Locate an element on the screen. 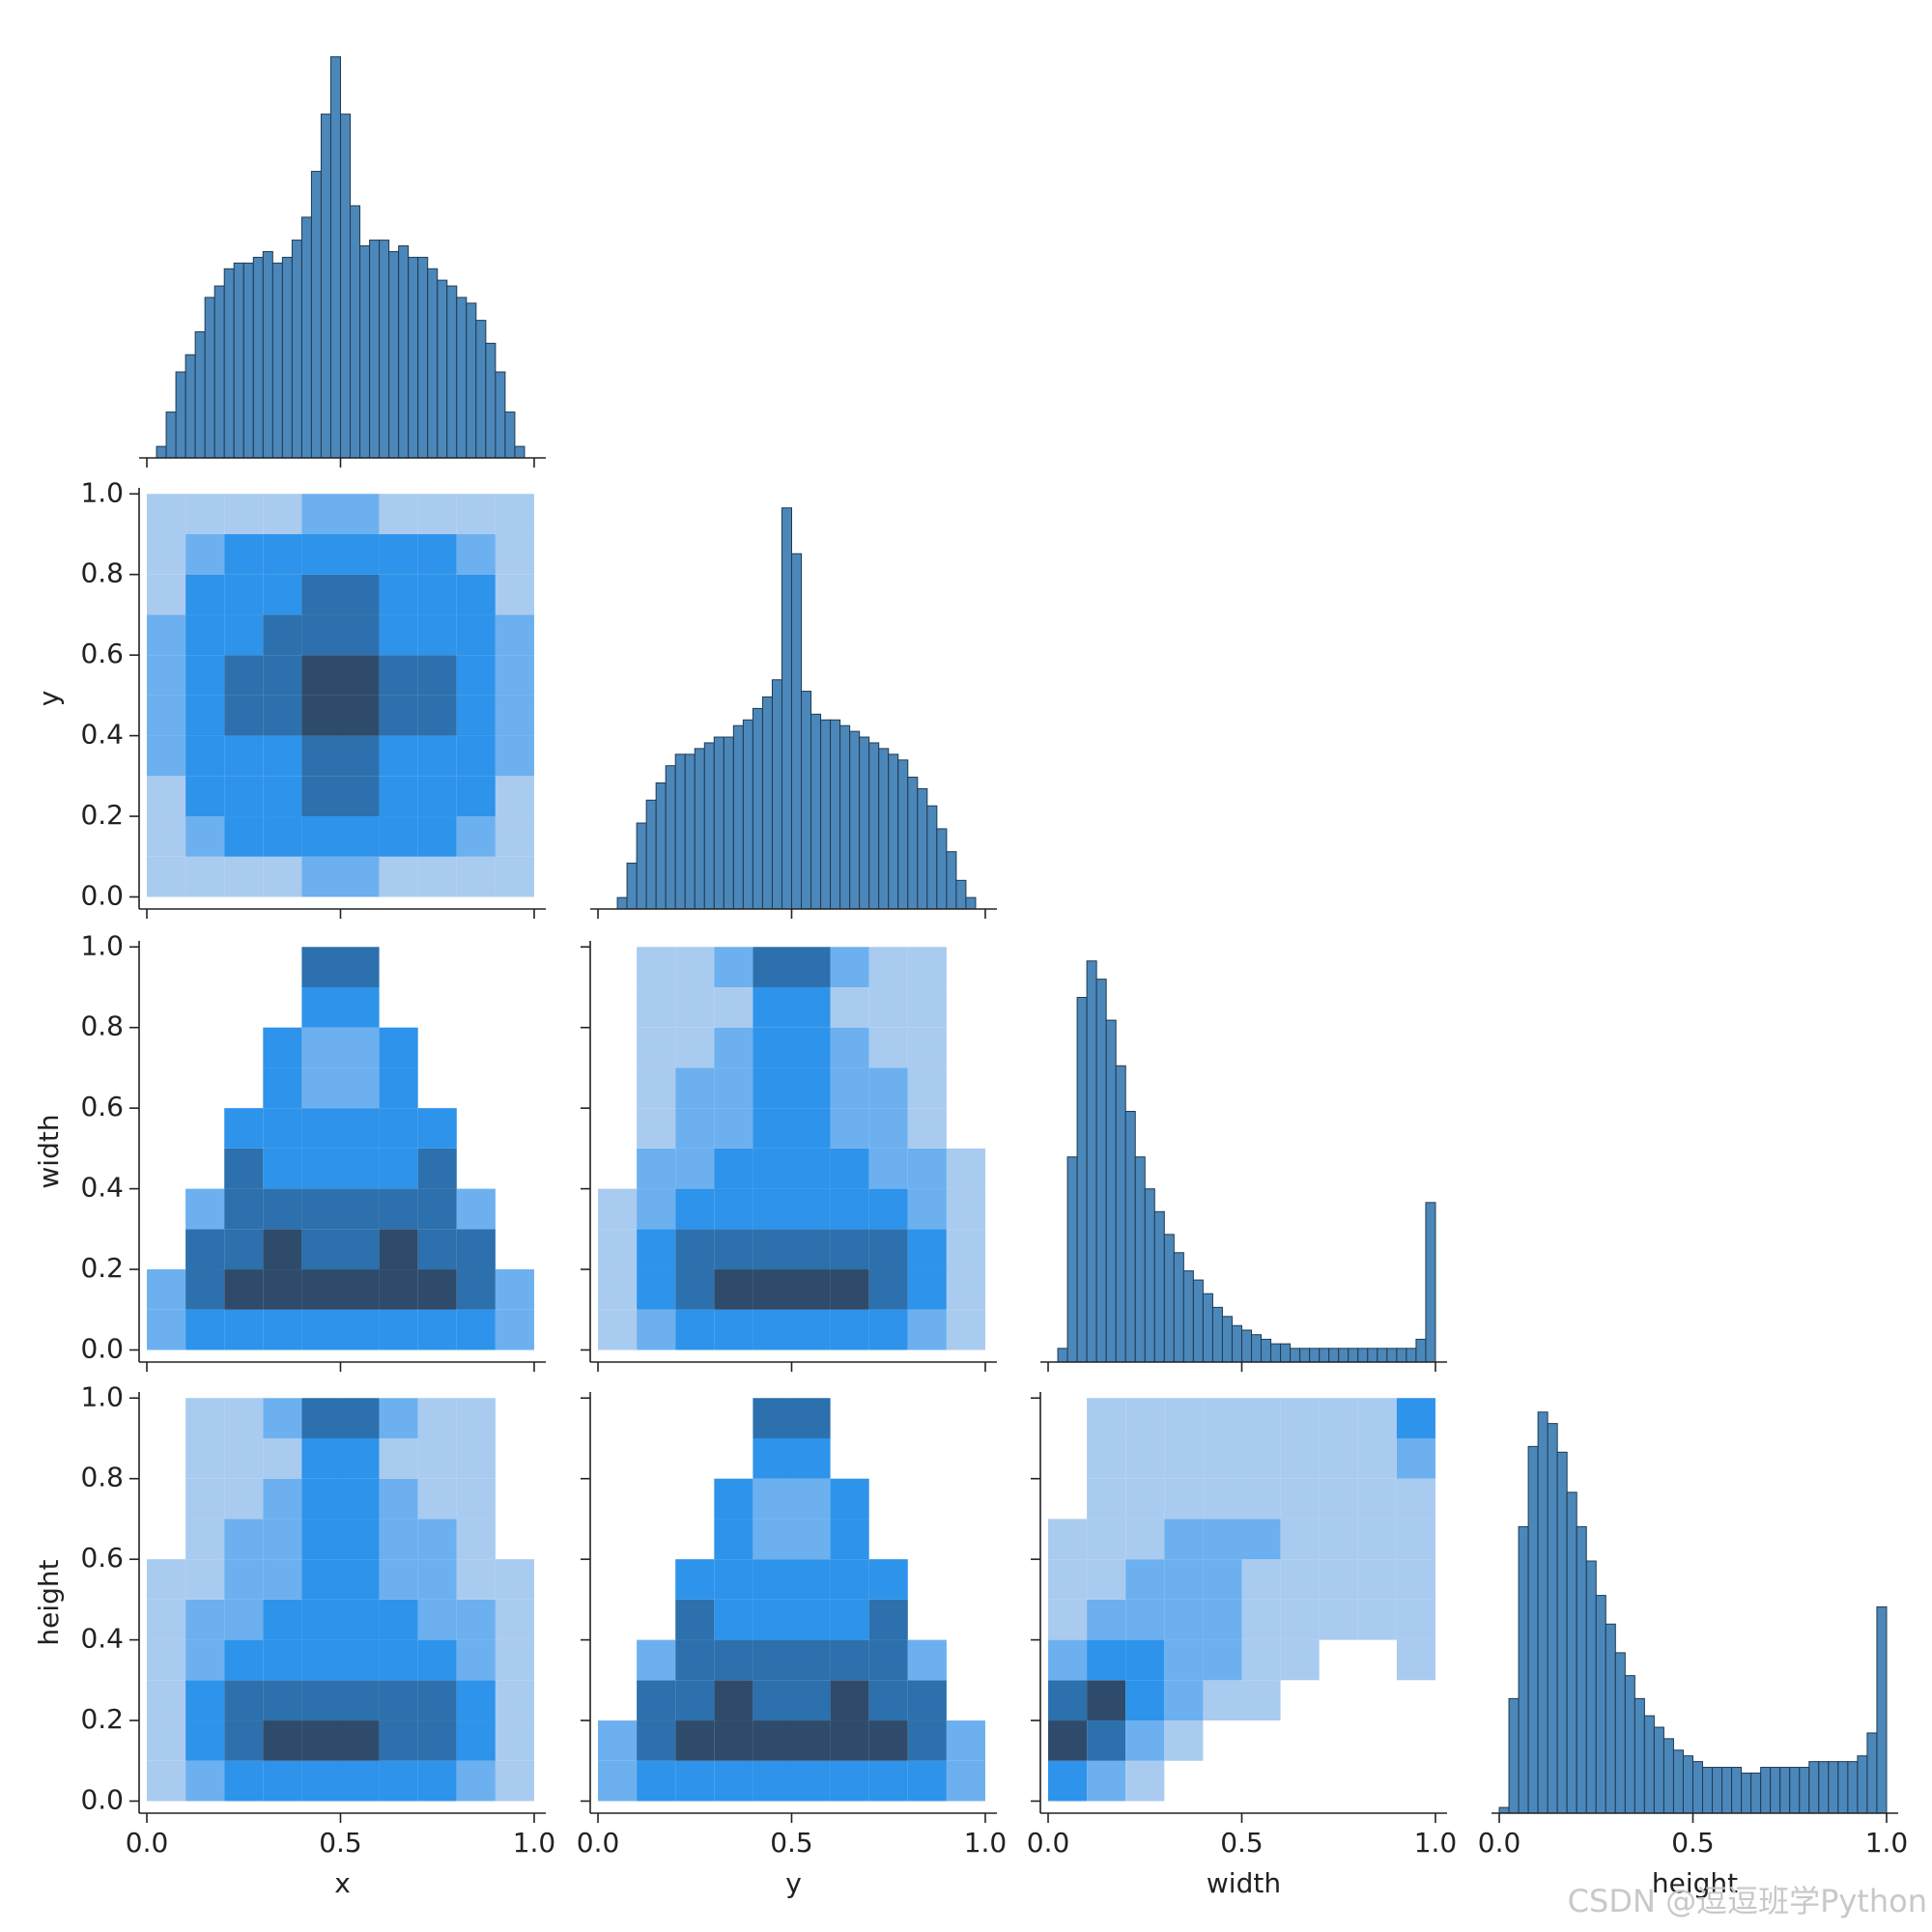 This screenshot has height=1932, width=1932. y-tick-label: 1.0 is located at coordinates (102, 1396).